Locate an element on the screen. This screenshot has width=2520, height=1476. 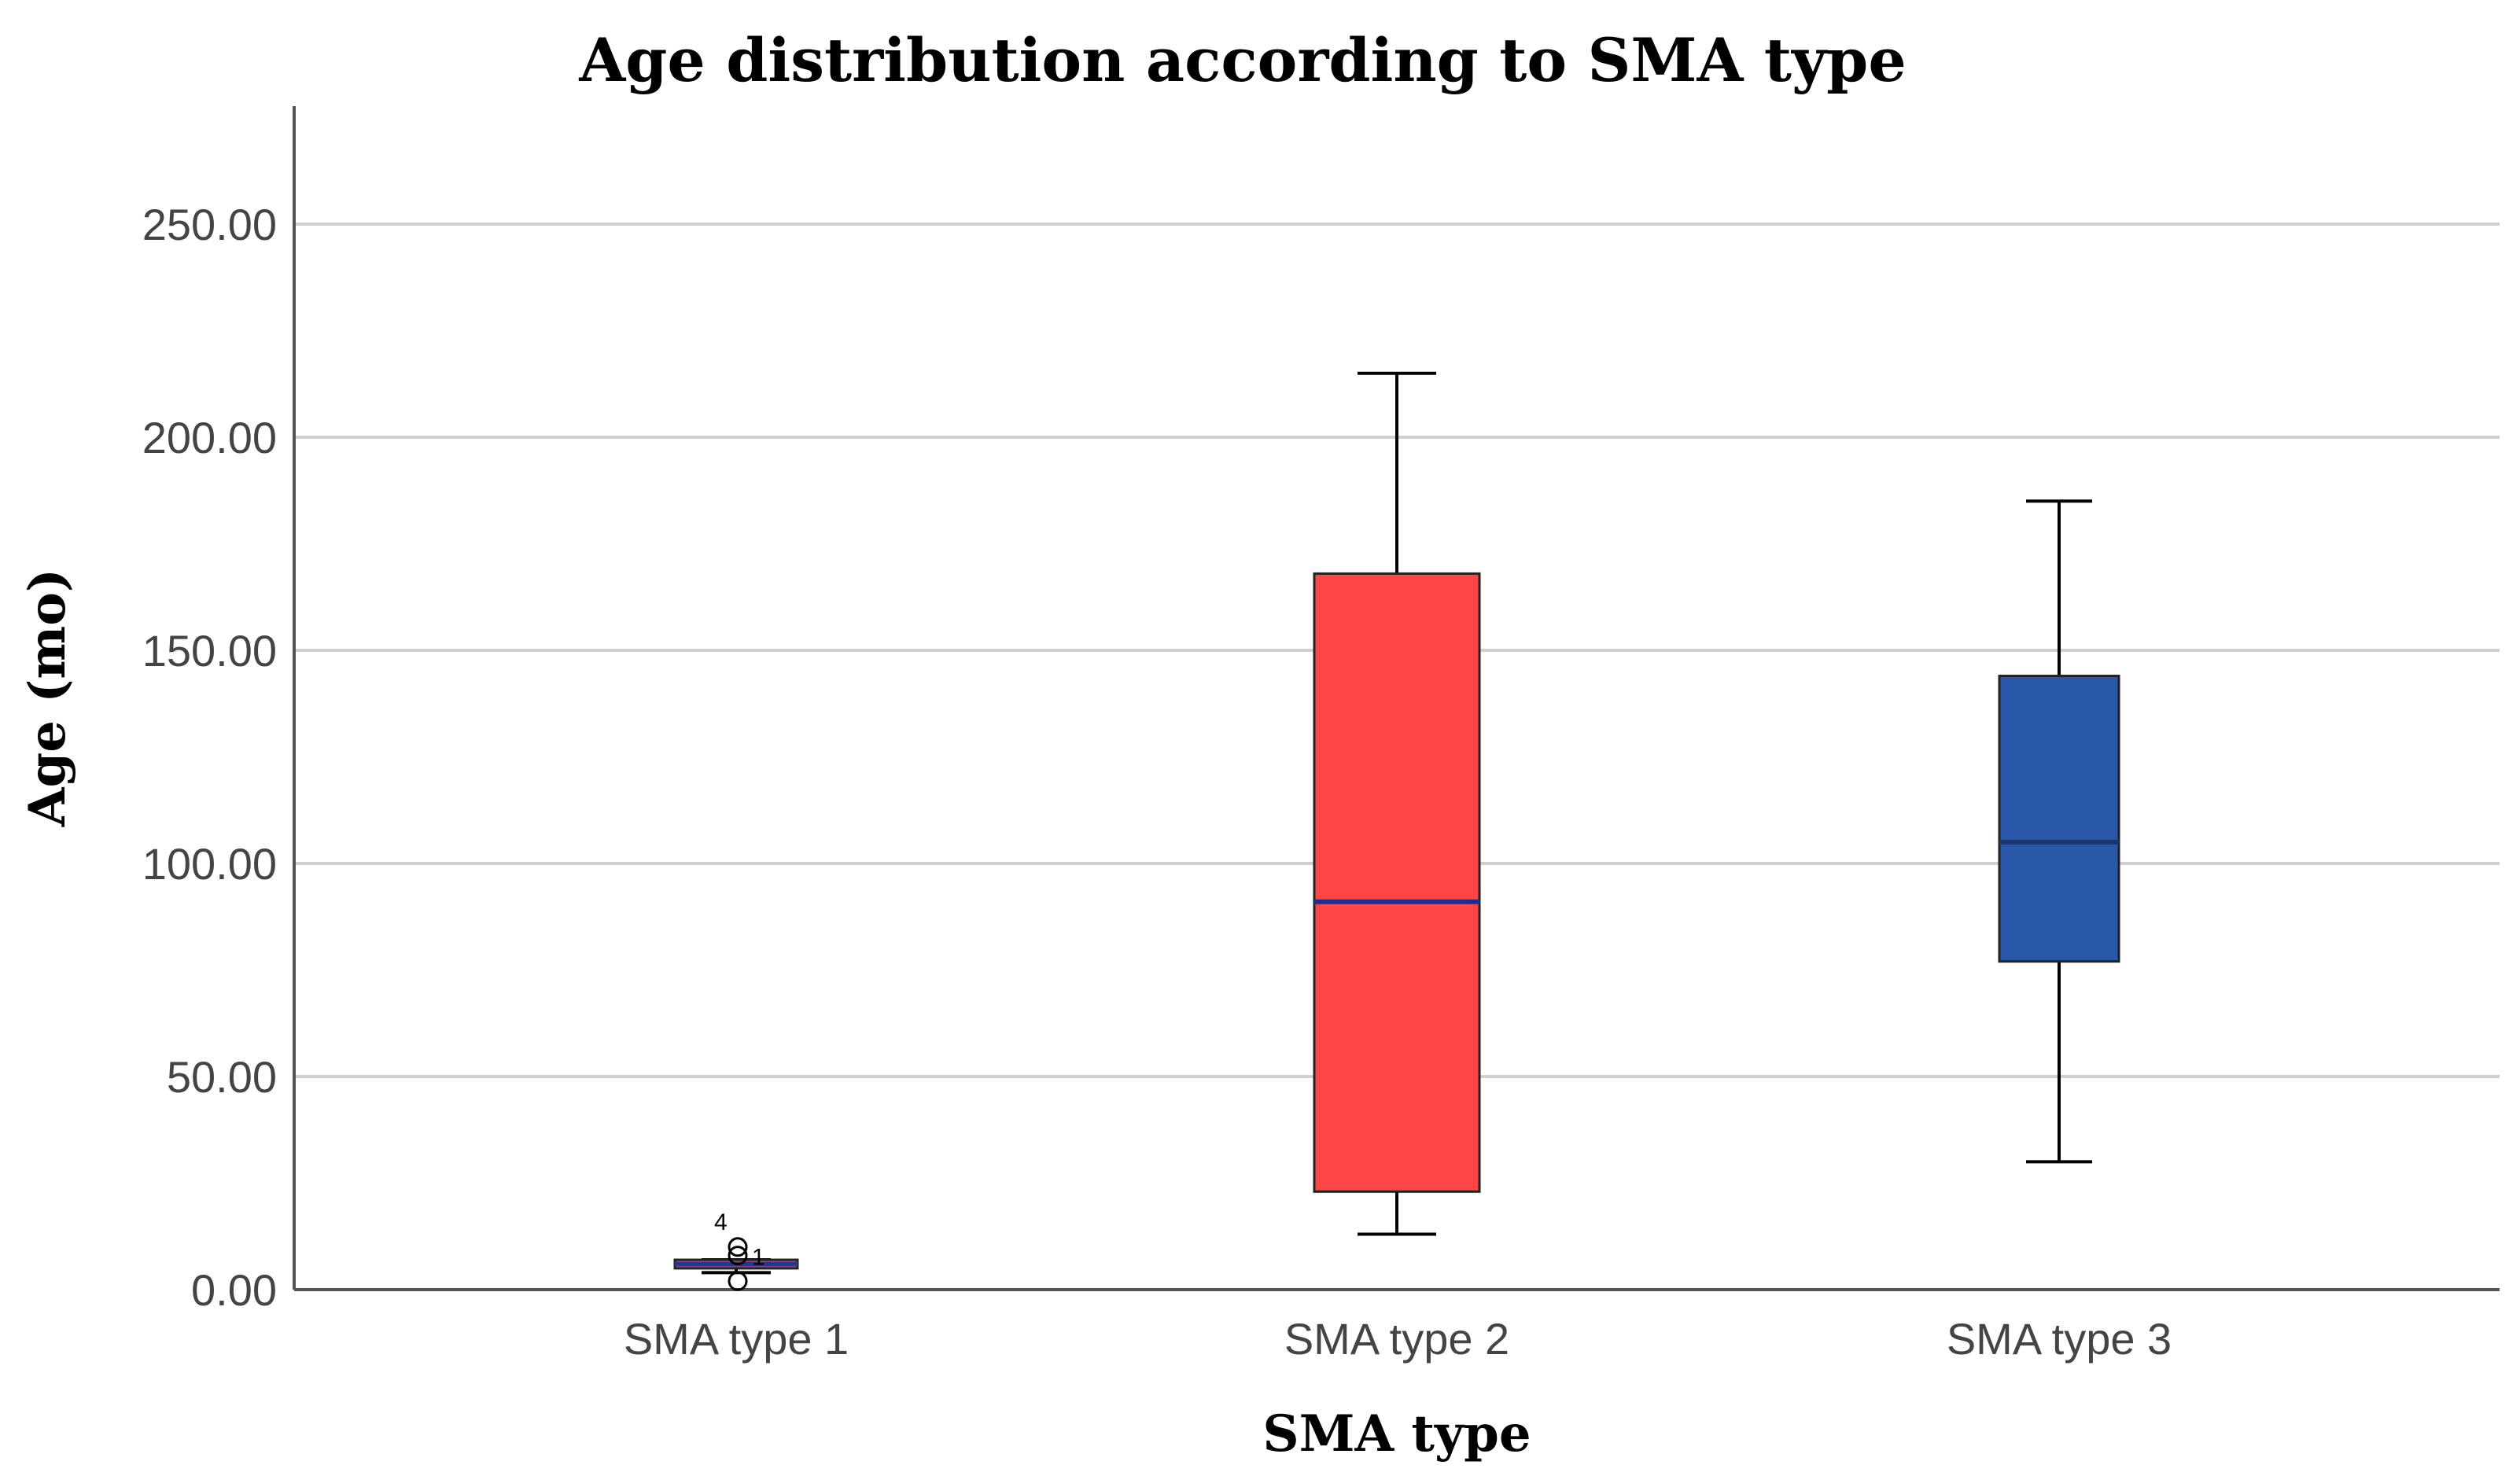
y-tick-label: 100.00 is located at coordinates (209, 864).